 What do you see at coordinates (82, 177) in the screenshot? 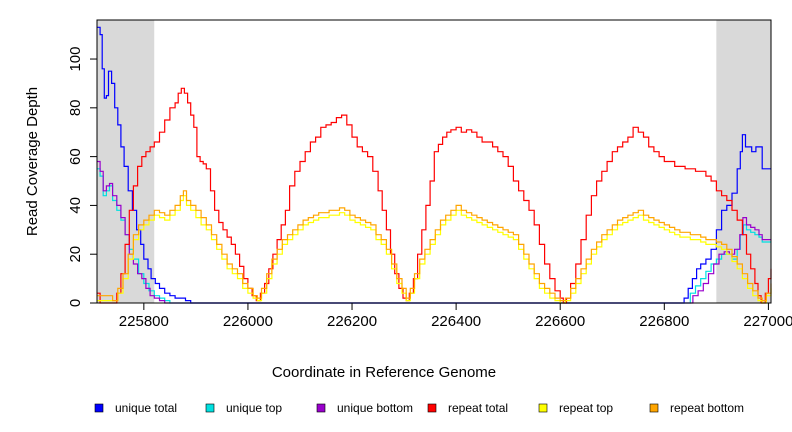
I see `y-axis: 0 20 40 60 80 100` at bounding box center [82, 177].